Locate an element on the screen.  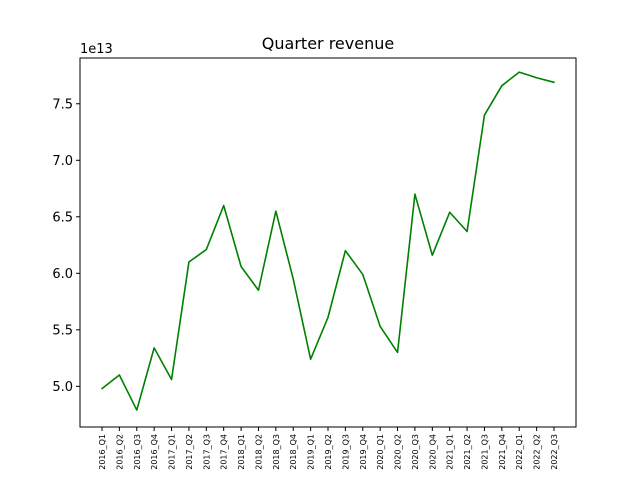
x-tick-label: 2018_Q1 is located at coordinates (241, 452).